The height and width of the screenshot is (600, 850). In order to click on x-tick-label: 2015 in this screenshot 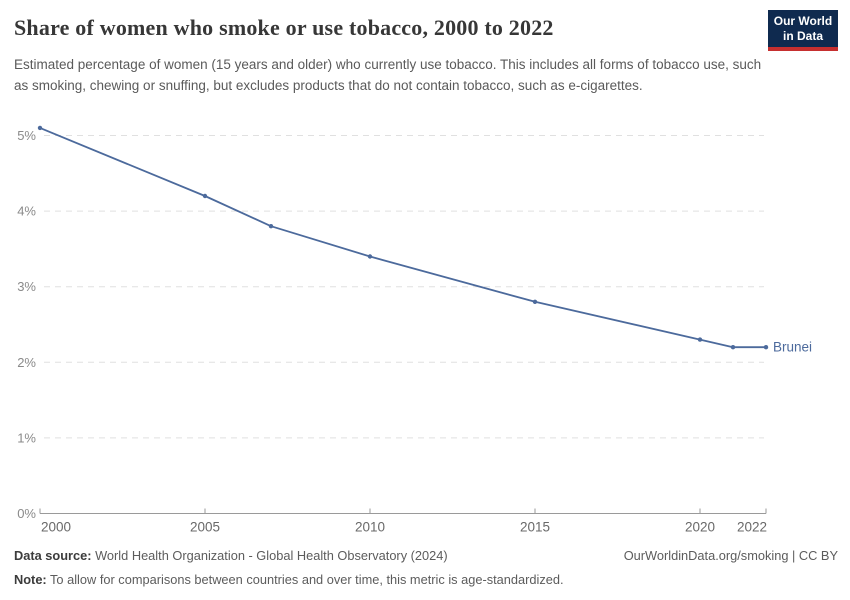, I will do `click(535, 527)`.